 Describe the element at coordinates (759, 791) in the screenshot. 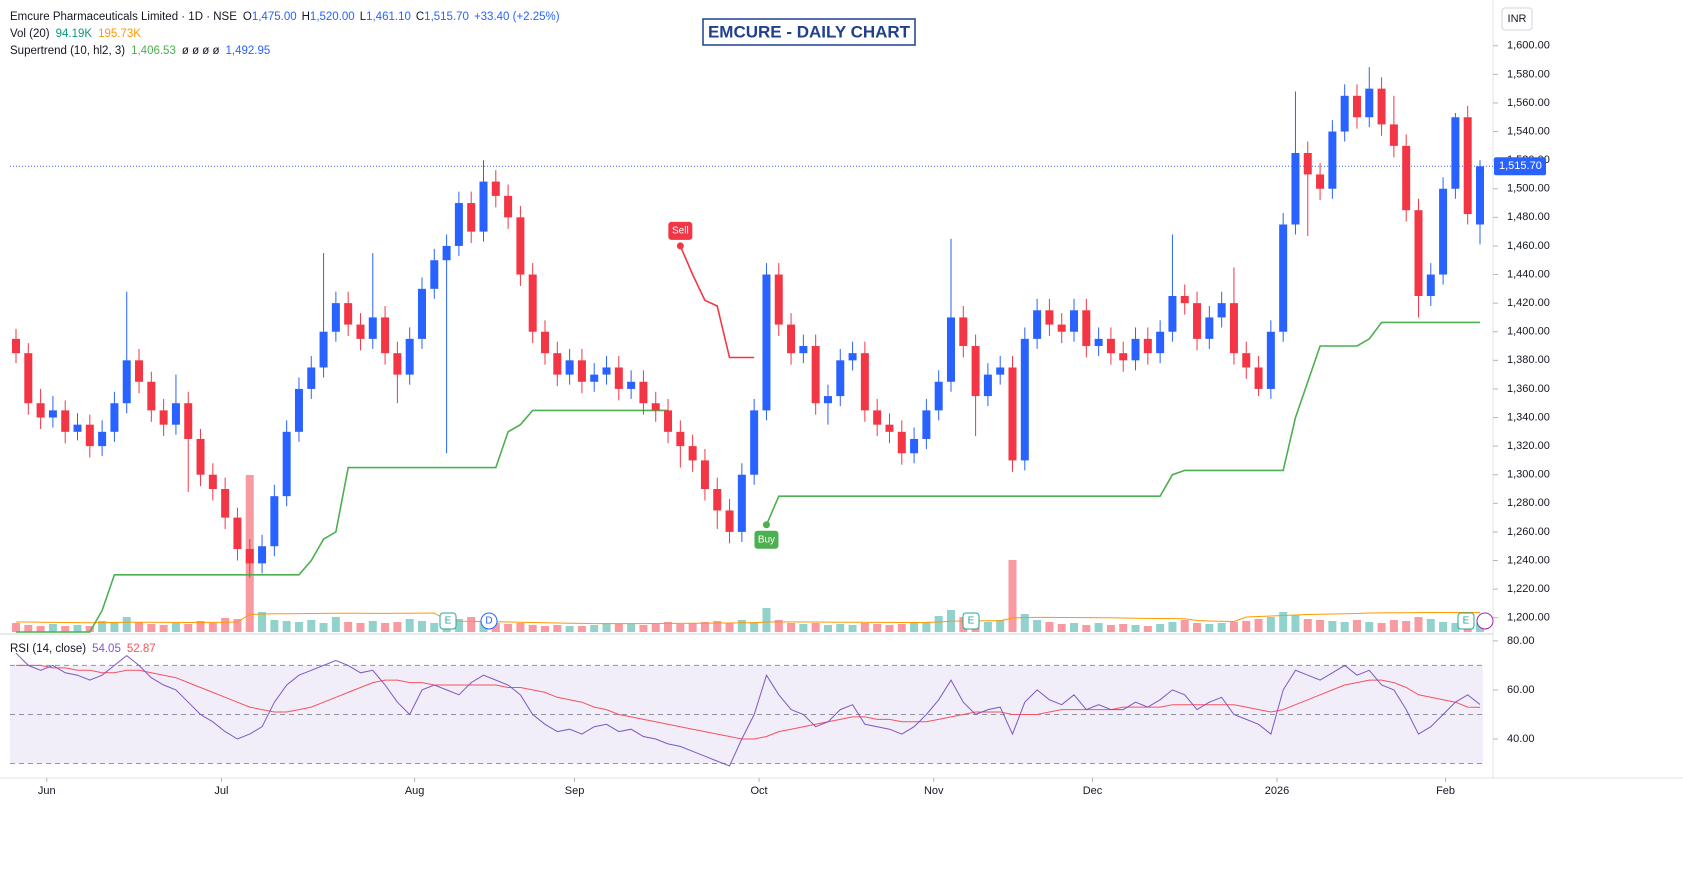

I see `x-tick-label: Oct` at that location.